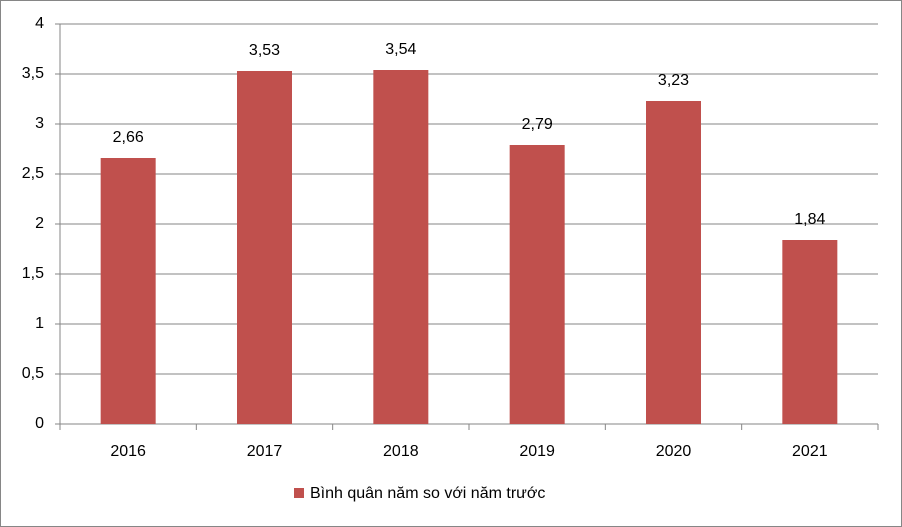 The image size is (902, 527). Describe the element at coordinates (33, 173) in the screenshot. I see `y-tick-label: 2,5` at that location.